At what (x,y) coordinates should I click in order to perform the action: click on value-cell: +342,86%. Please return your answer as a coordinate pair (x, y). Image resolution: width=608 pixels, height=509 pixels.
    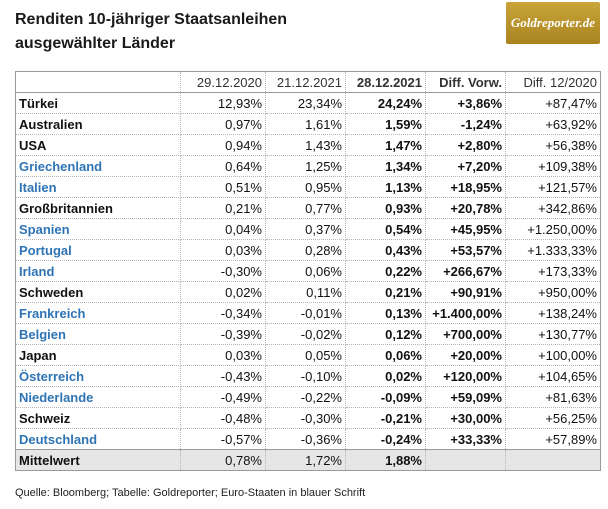
    Looking at the image, I should click on (553, 208).